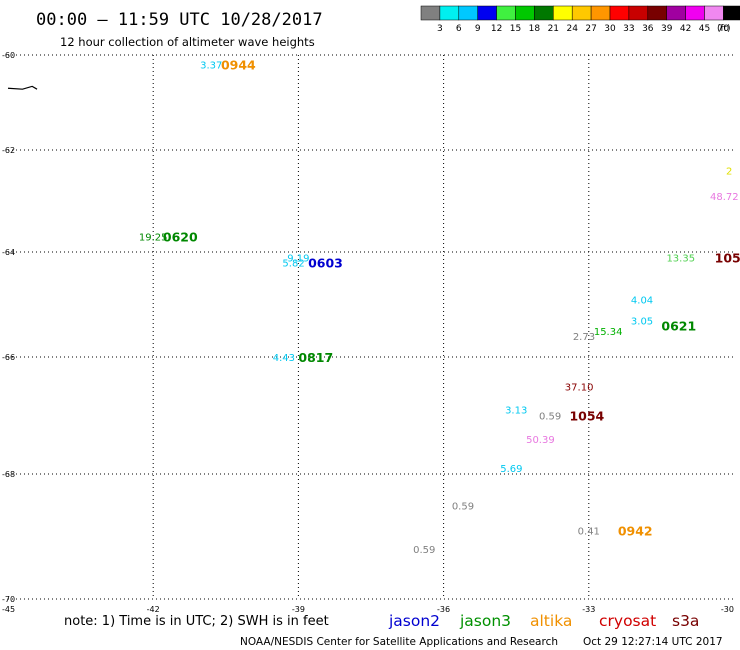 The height and width of the screenshot is (650, 740). I want to click on wave-height-label: 5.82, so click(293, 264).